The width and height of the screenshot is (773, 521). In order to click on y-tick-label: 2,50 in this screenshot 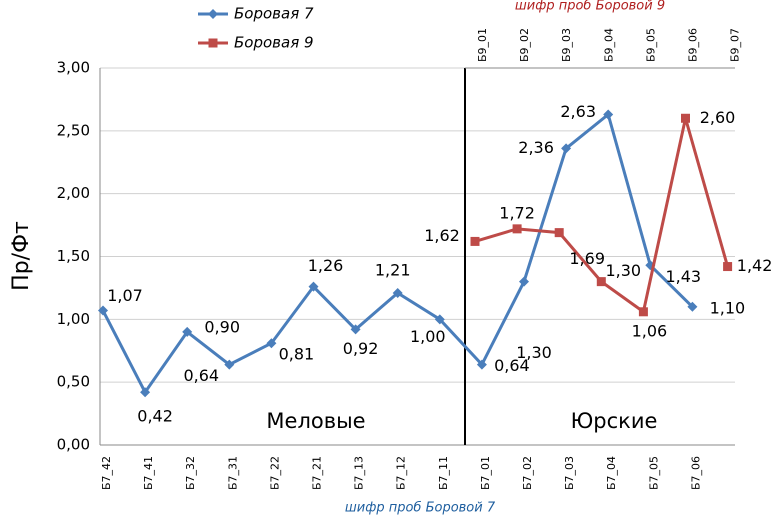, I will do `click(73, 130)`.